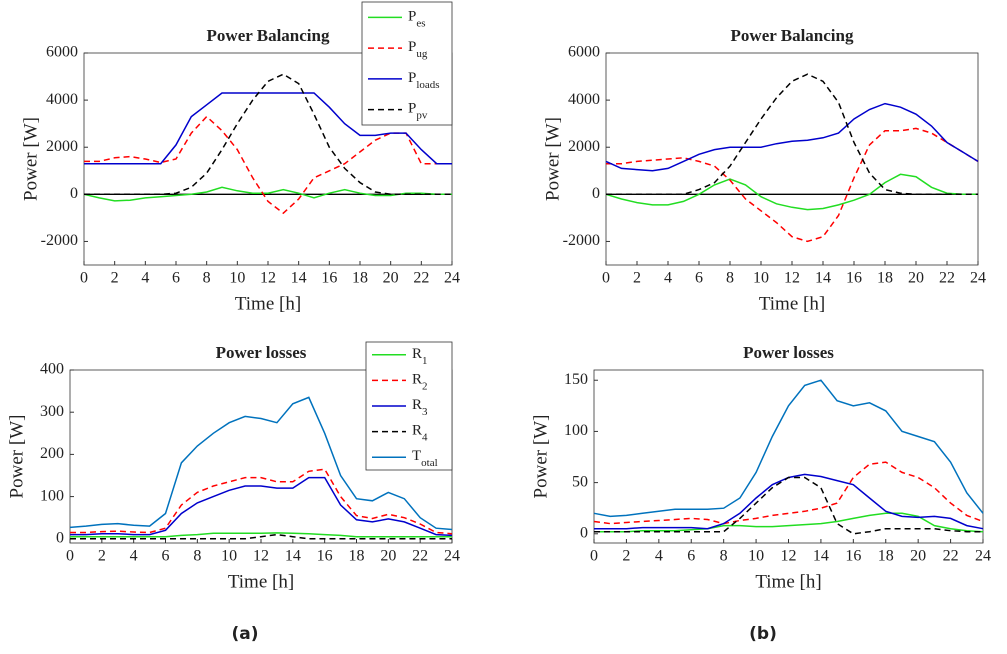  What do you see at coordinates (420, 433) in the screenshot?
I see `legend-label: R4` at bounding box center [420, 433].